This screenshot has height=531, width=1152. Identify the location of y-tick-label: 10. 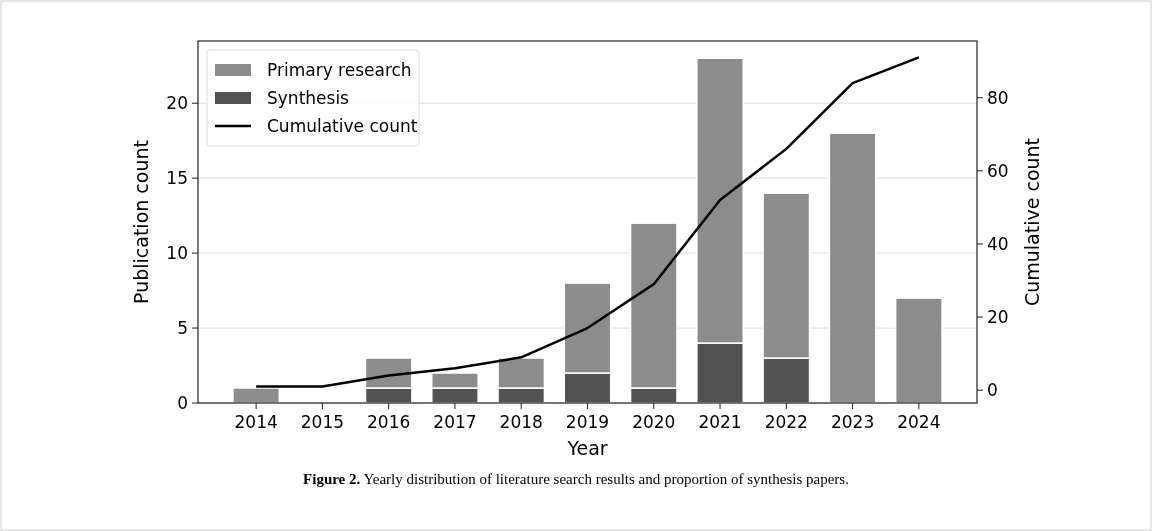
(177, 253).